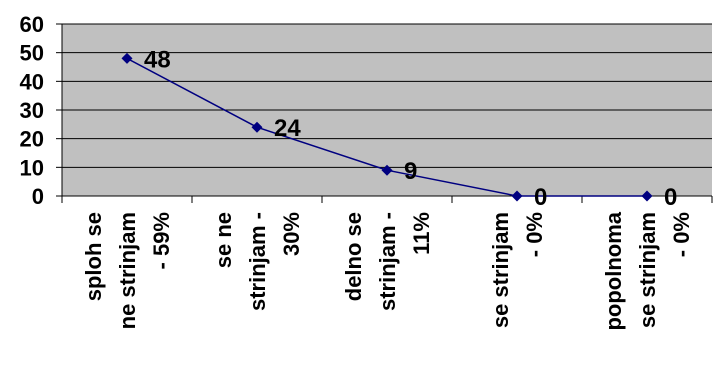 The image size is (718, 371). Describe the element at coordinates (32, 24) in the screenshot. I see `y-tick-label: 60` at that location.